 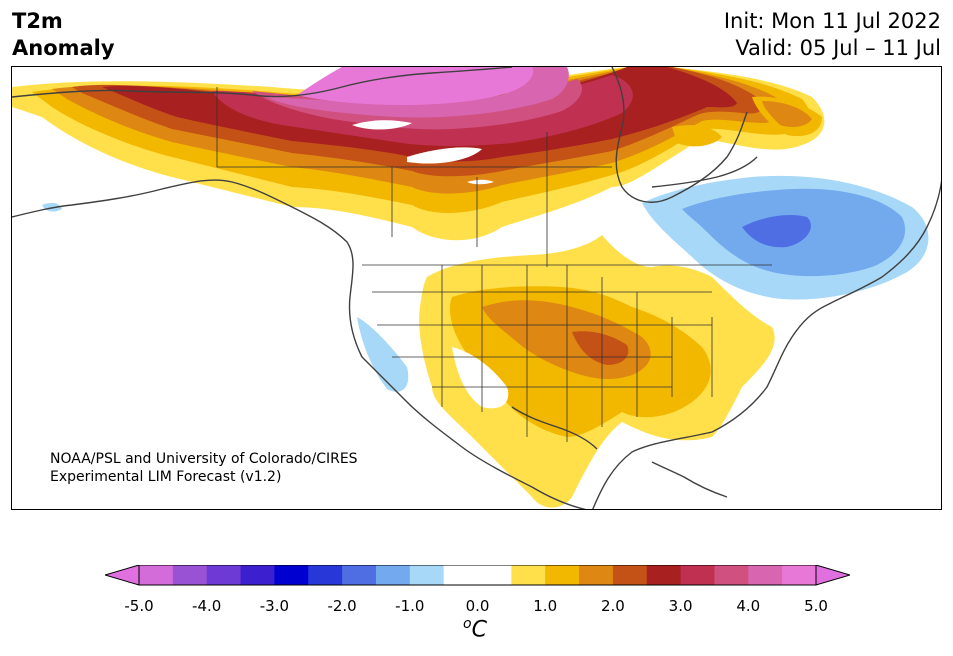 I want to click on init-date: Init: Mon 11 Jul 2022, so click(x=832, y=21).